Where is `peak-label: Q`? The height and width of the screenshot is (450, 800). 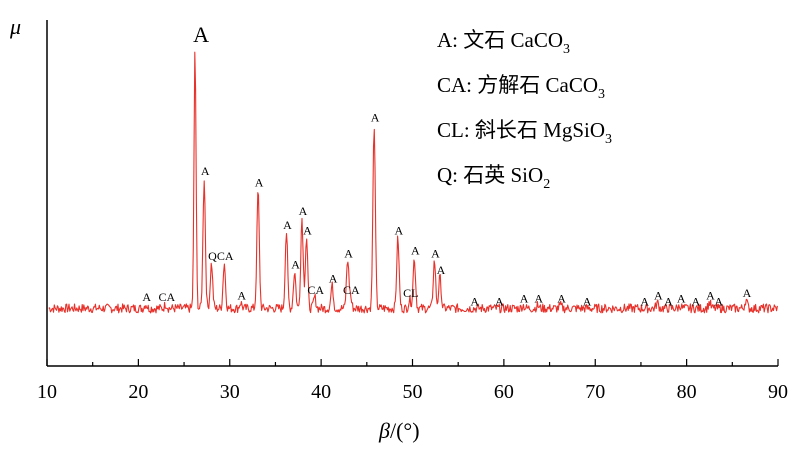
peak-label: Q is located at coordinates (212, 256).